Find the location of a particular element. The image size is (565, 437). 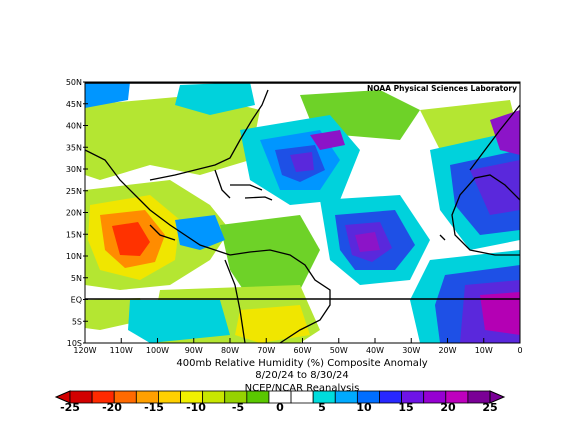

credit-label: NOAA Physical Sciences Laboratory is located at coordinates (442, 88).